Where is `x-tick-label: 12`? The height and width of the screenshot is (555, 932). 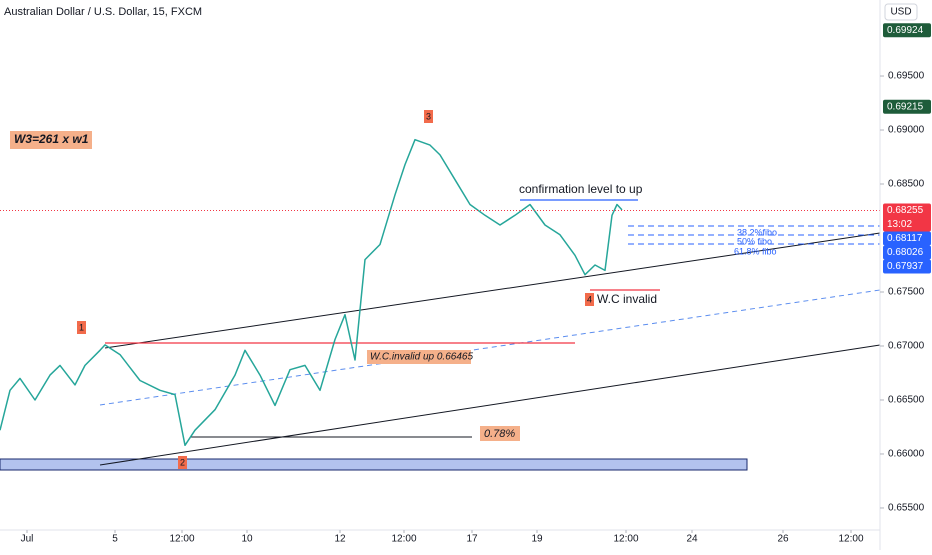 x-tick-label: 12 is located at coordinates (340, 539).